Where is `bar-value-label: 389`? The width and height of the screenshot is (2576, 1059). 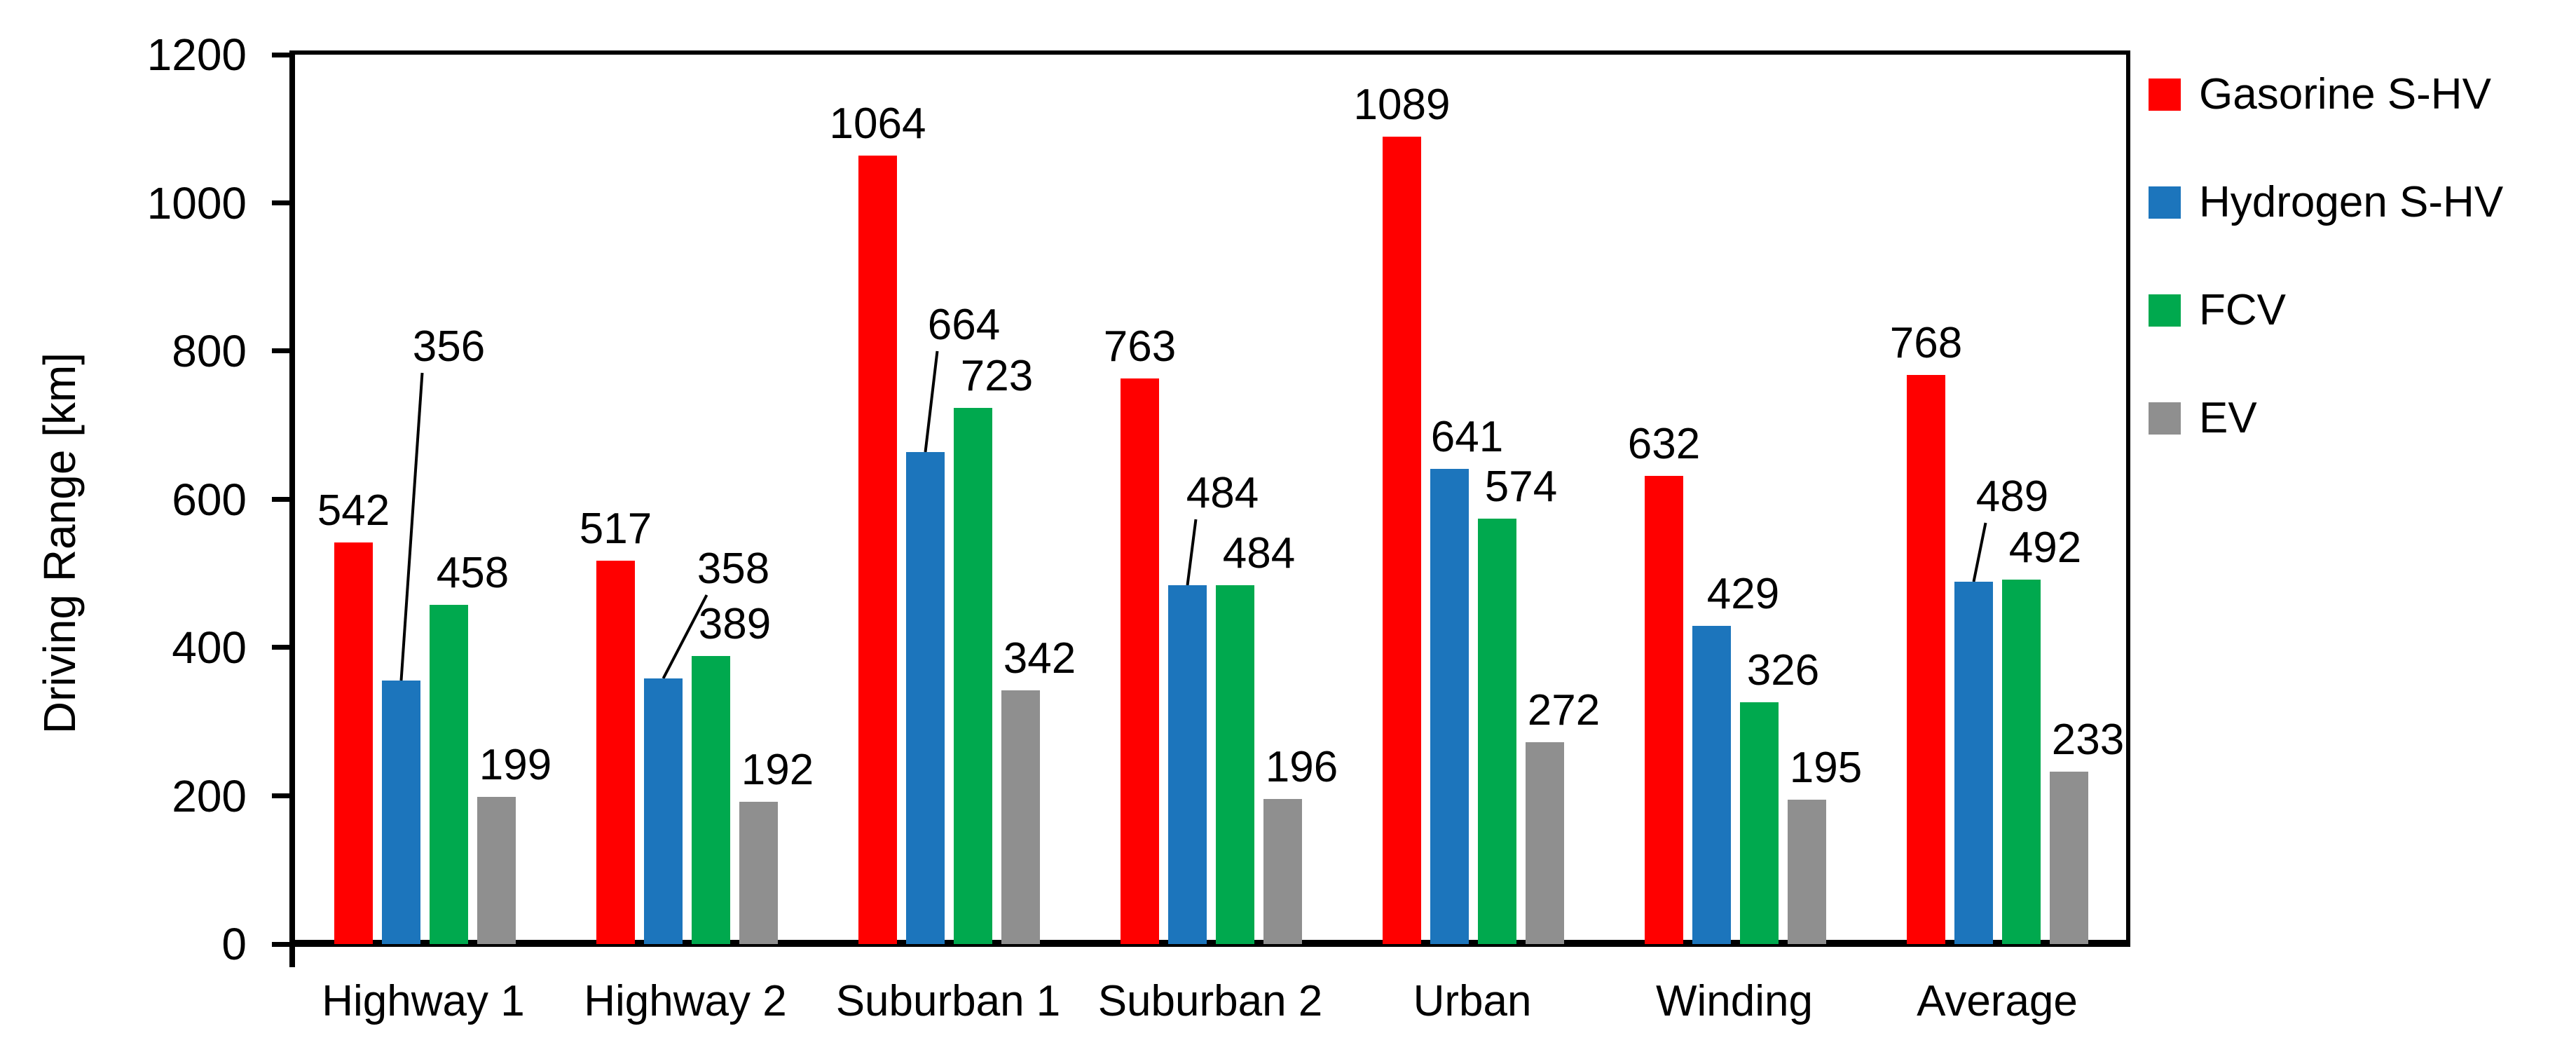
bar-value-label: 389 is located at coordinates (735, 624).